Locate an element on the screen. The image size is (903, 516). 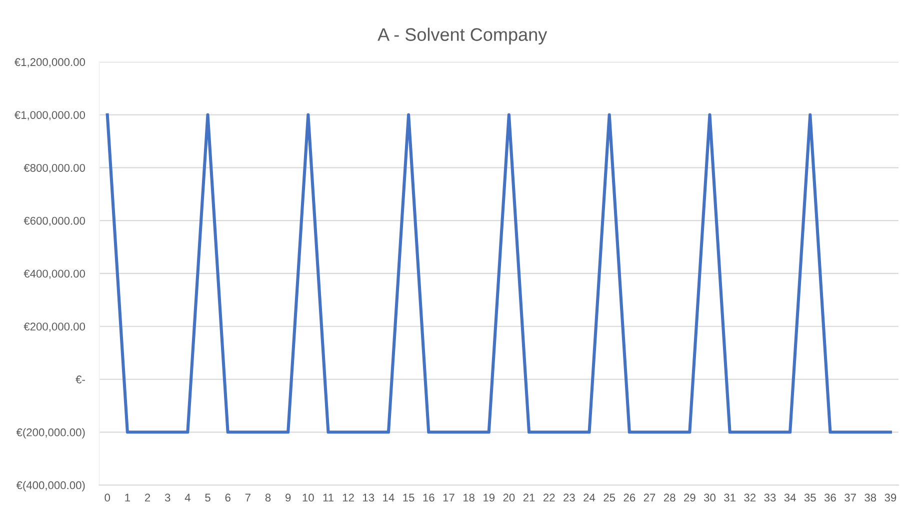
x-tick-label: 4 is located at coordinates (187, 498).